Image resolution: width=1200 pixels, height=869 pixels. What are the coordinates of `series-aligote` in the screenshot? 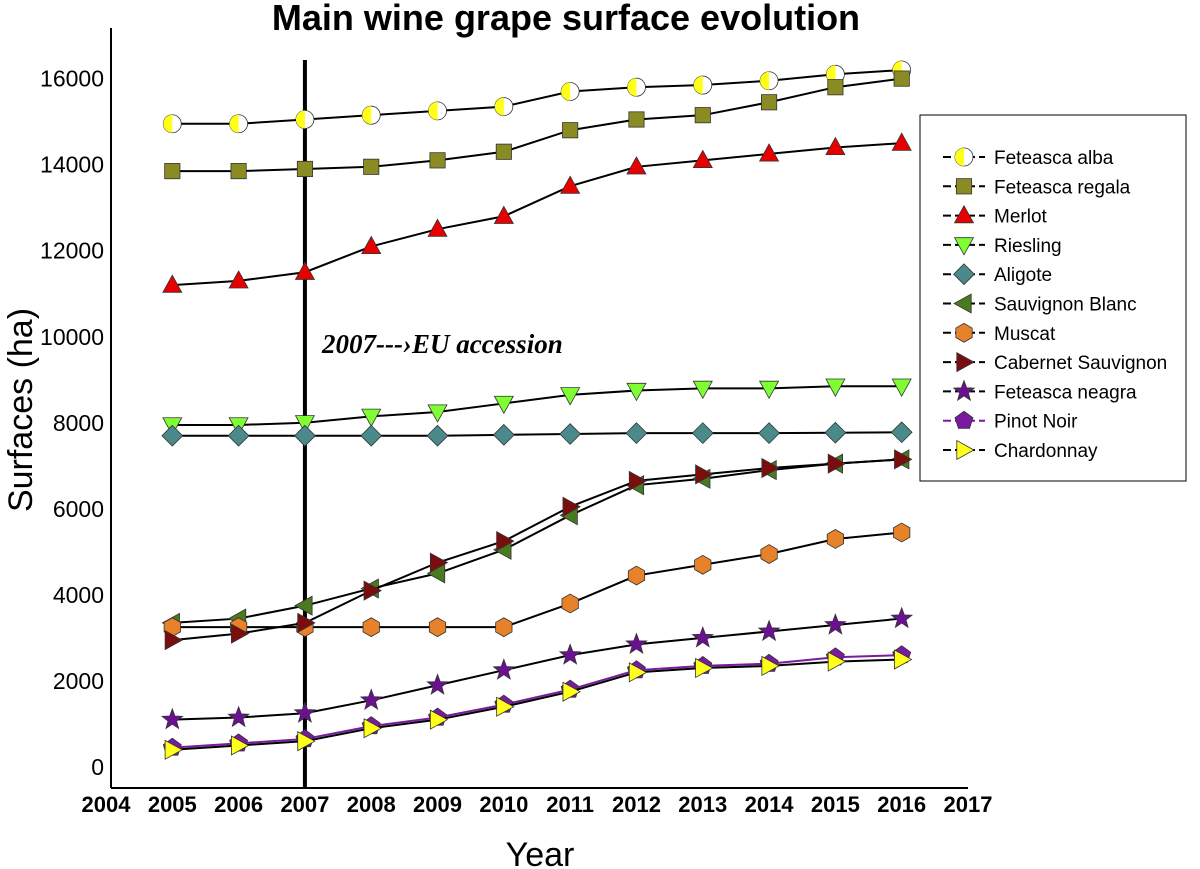 It's located at (537, 434).